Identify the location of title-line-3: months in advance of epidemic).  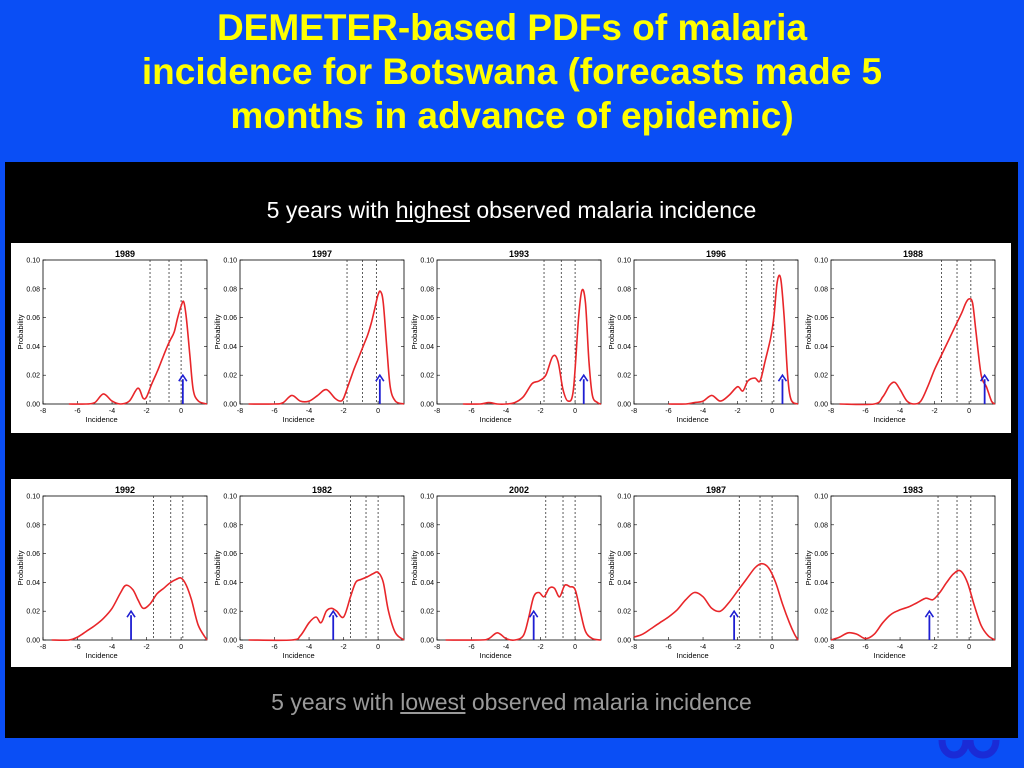
(512, 115).